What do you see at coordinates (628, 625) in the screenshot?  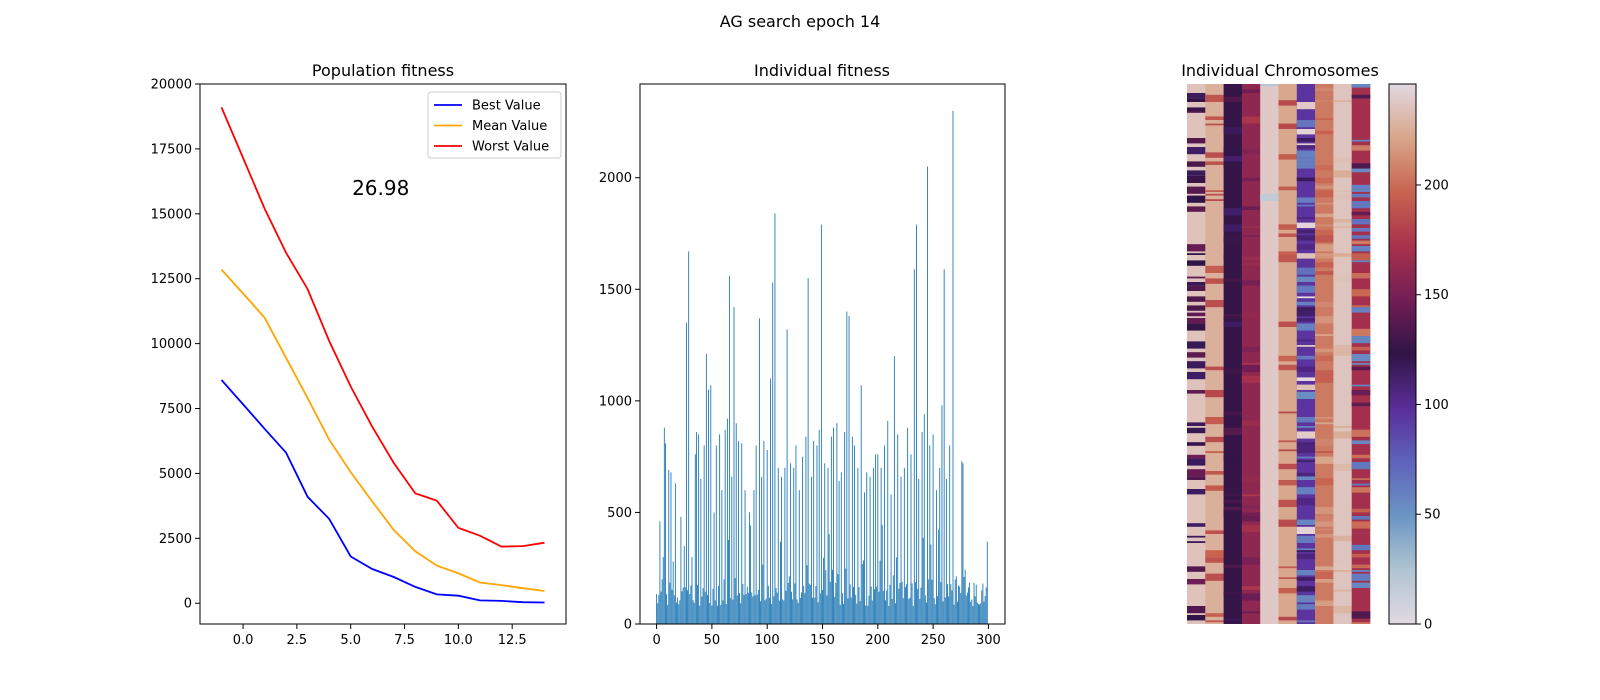 I see `y-tick-label: 0` at bounding box center [628, 625].